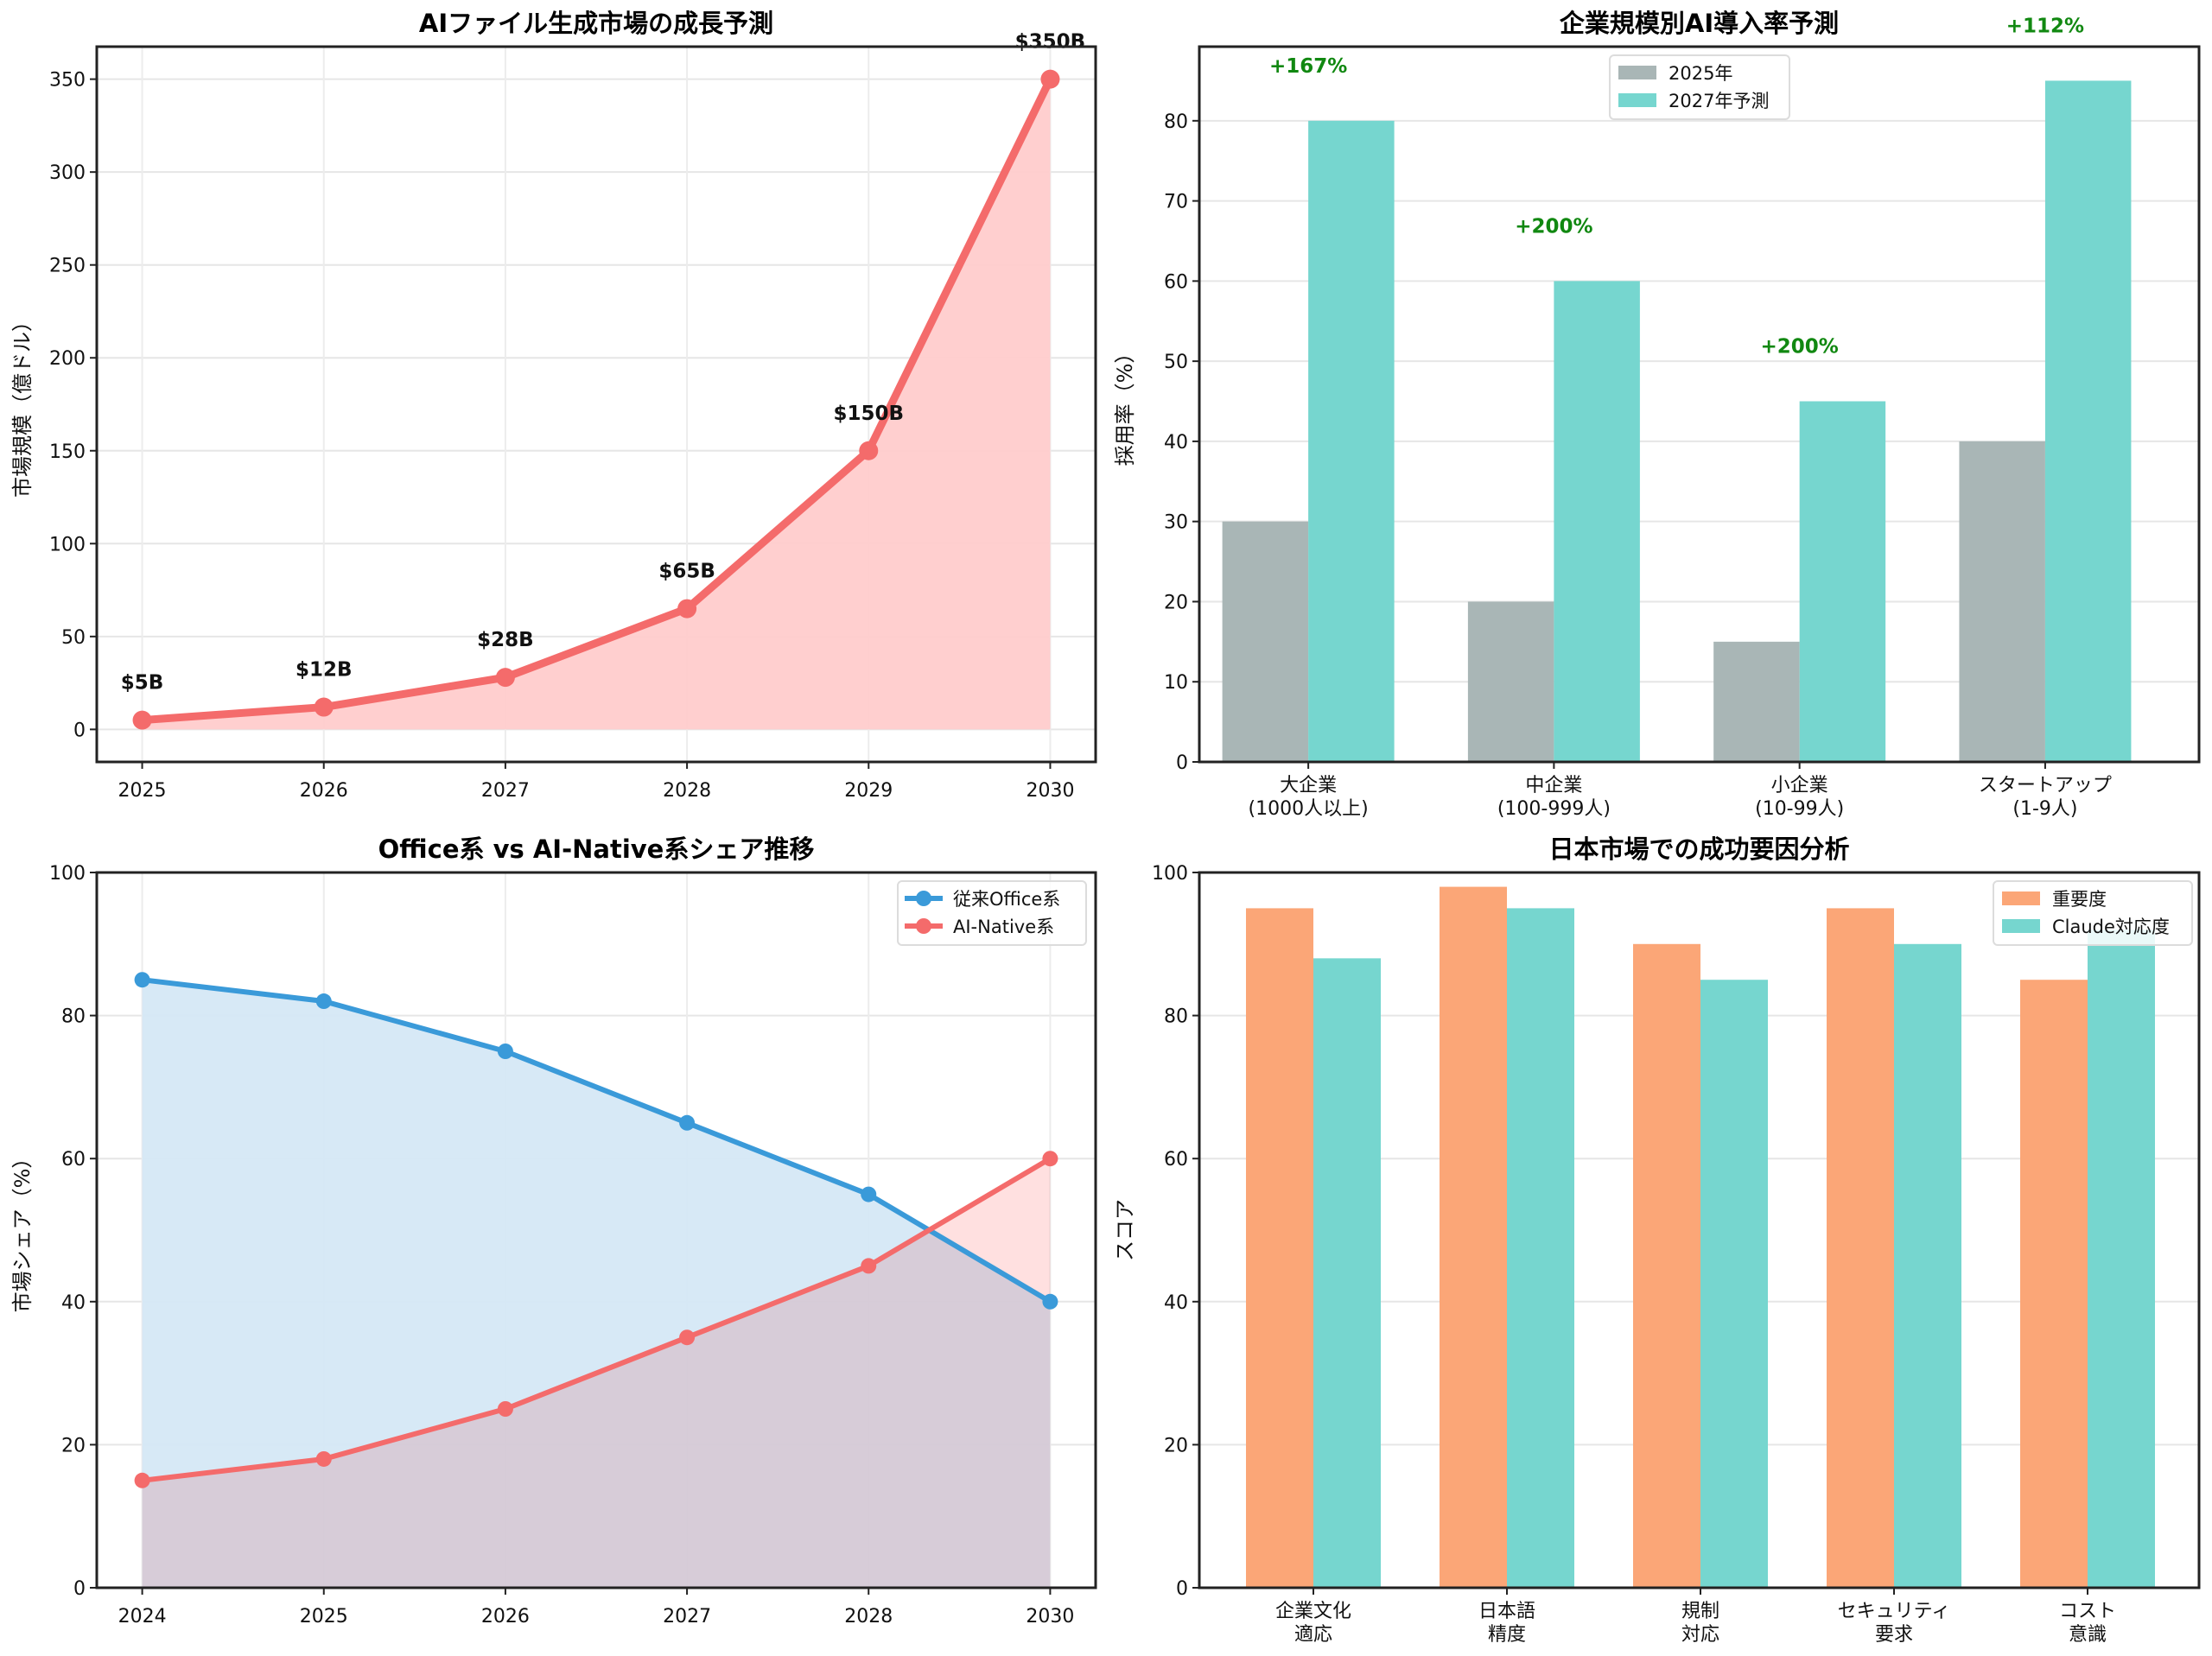  What do you see at coordinates (1176, 362) in the screenshot?
I see `y-tick-label: 50` at bounding box center [1176, 362].